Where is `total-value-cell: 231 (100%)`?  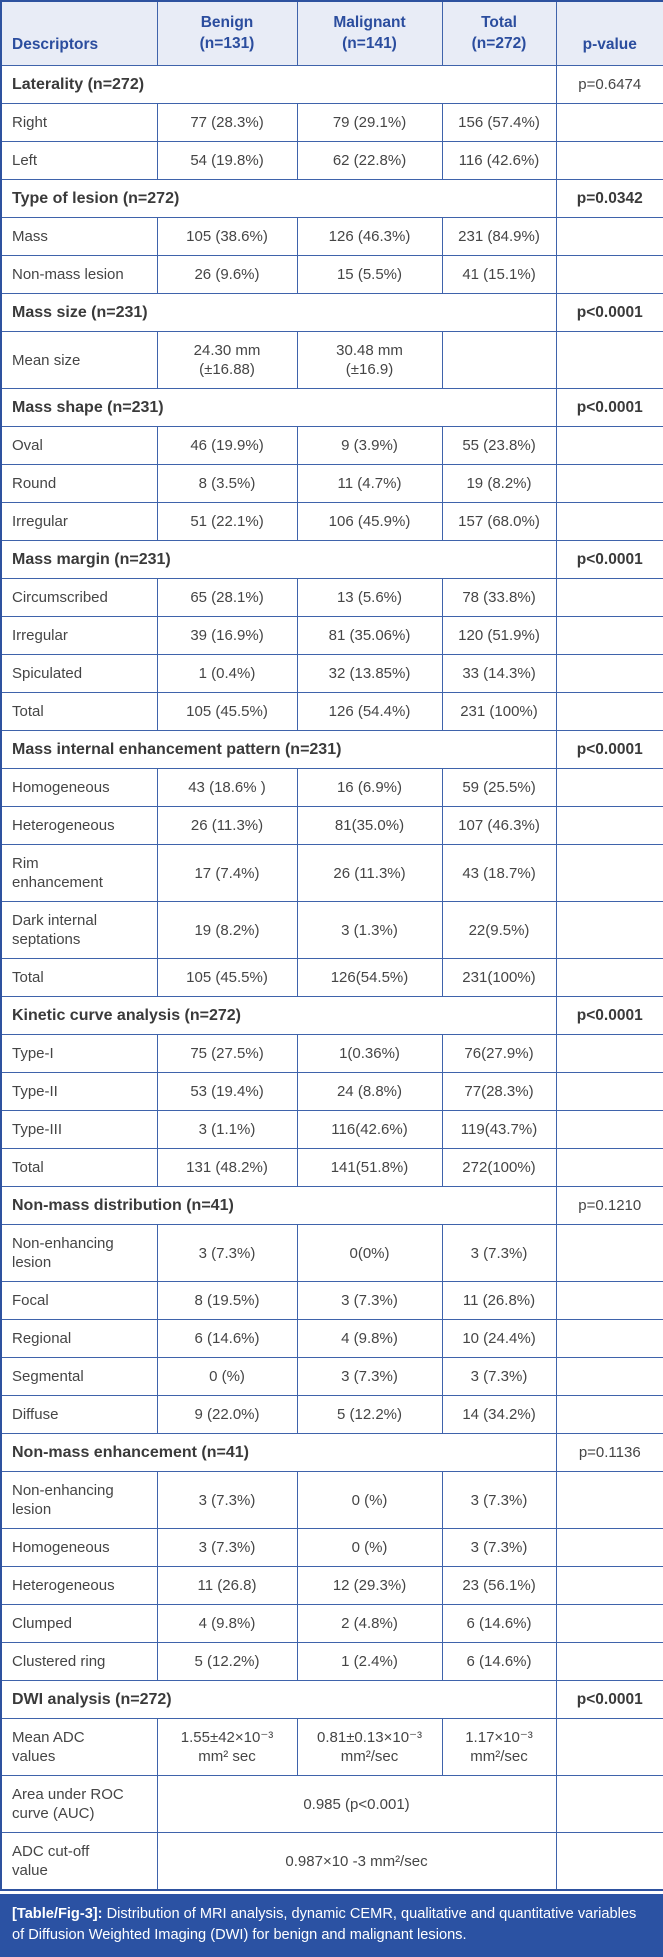
total-value-cell: 231 (100%) is located at coordinates (499, 711).